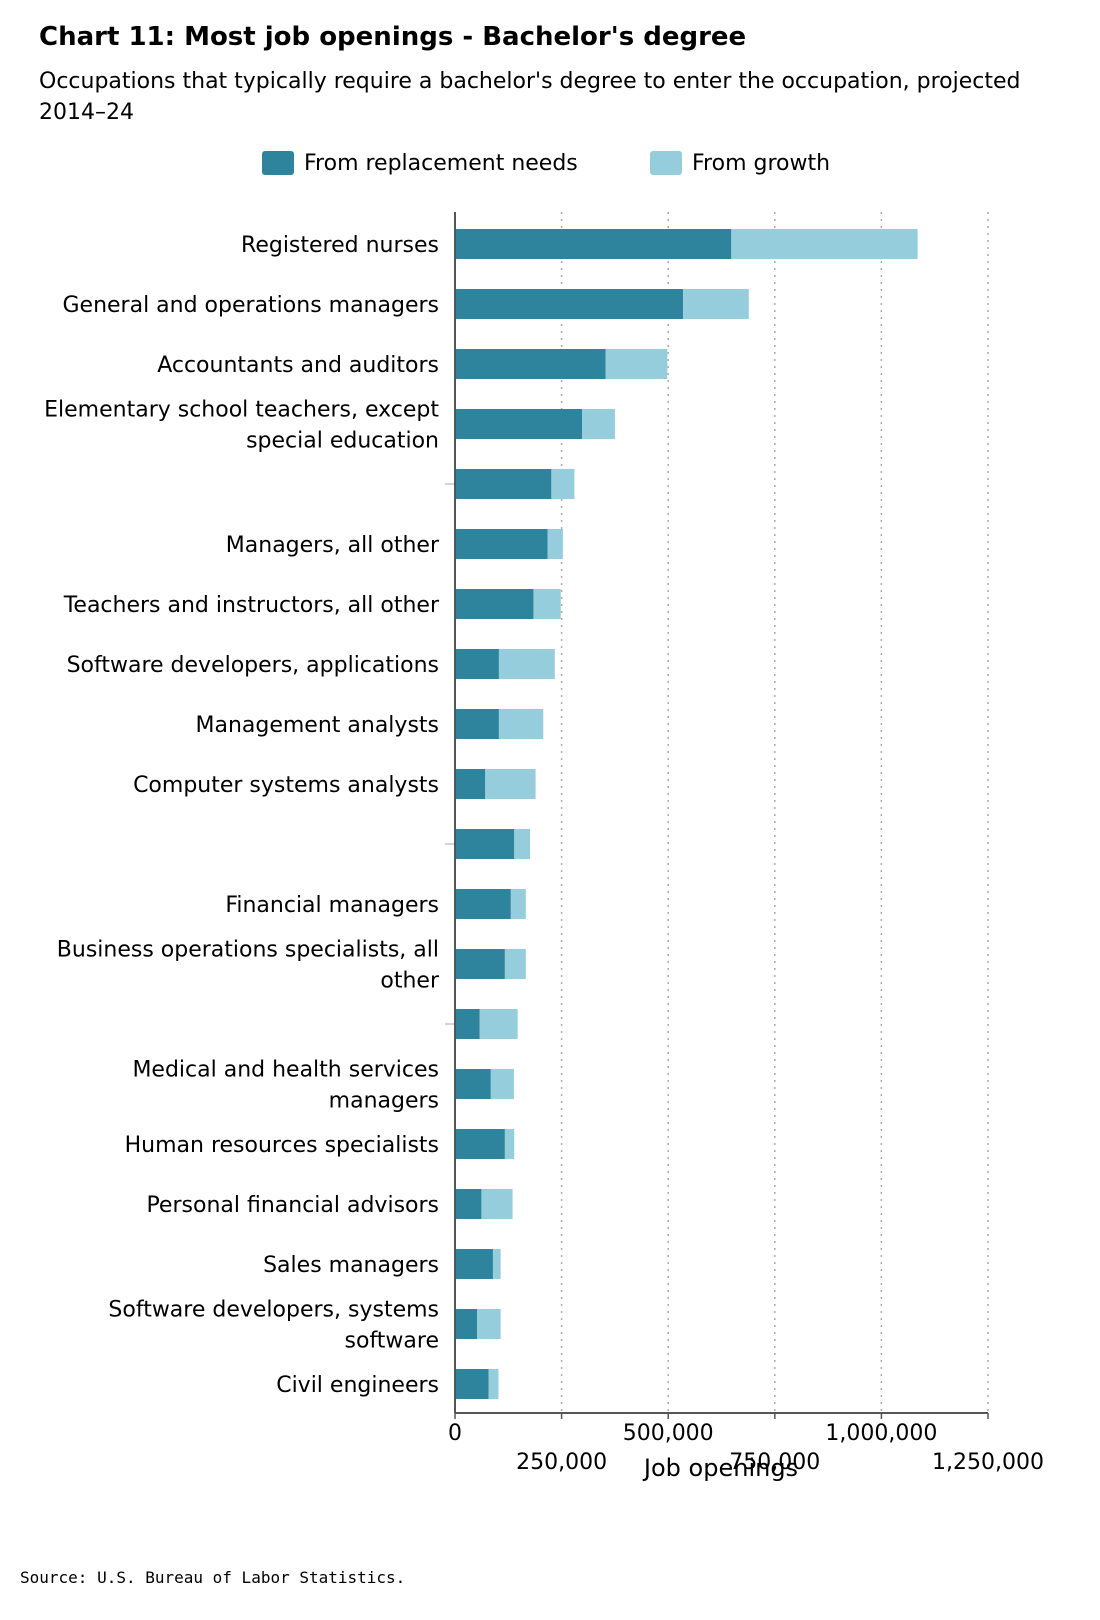 Image resolution: width=1100 pixels, height=1620 pixels. I want to click on category-label: Human resources specialists, so click(282, 1145).